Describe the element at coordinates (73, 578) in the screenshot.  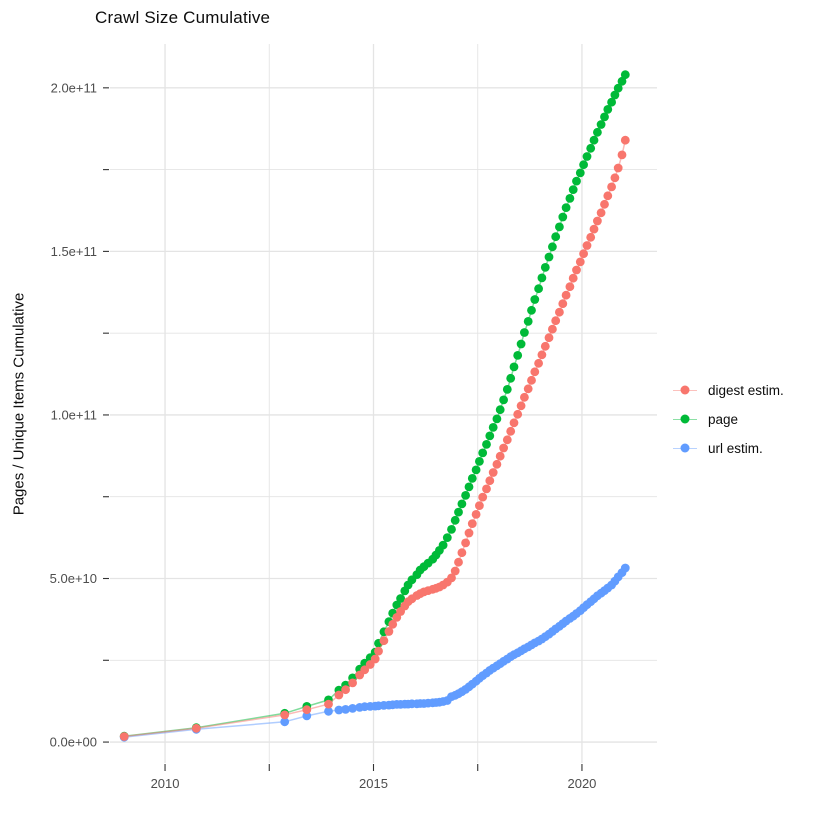
I see `y-tick-label: 5.0e+10` at that location.